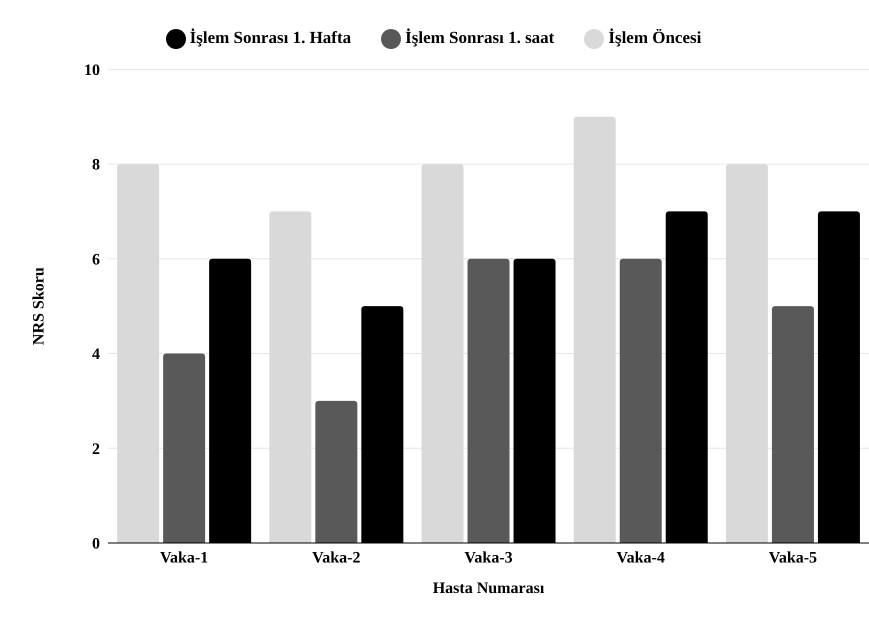 This screenshot has width=869, height=621. I want to click on y-tick-label: 0, so click(96, 544).